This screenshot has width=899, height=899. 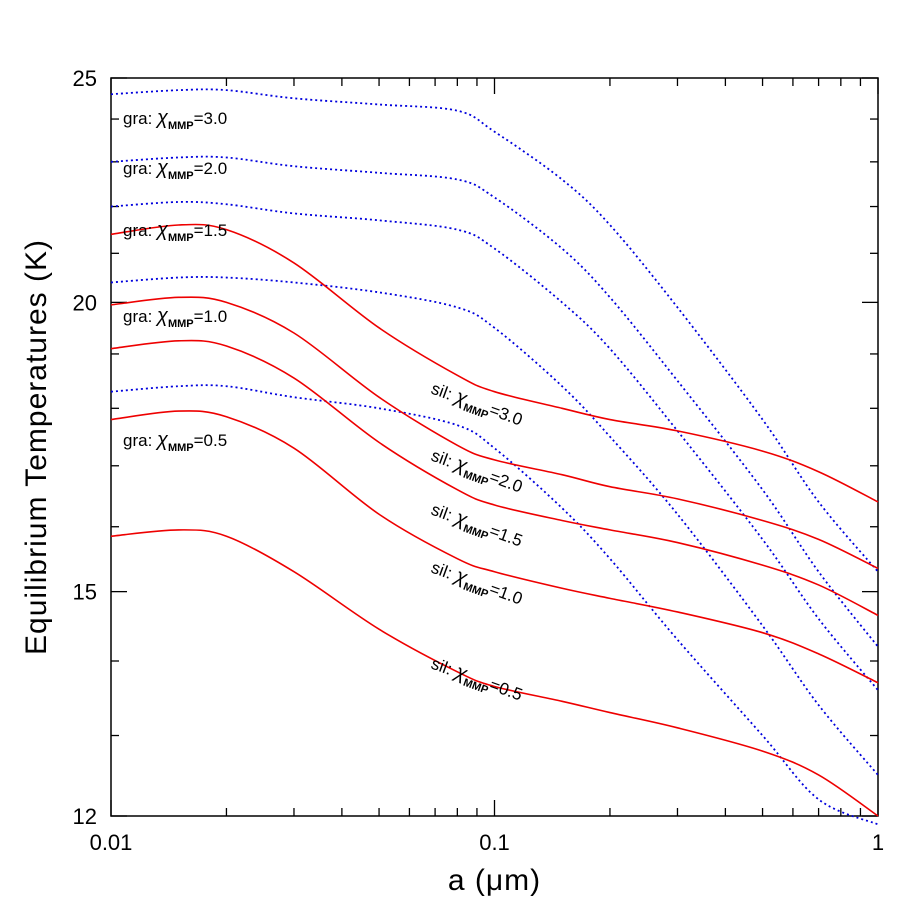 I want to click on curve-label-gra-1-0: gra: χMMP=1.0, so click(x=175, y=317).